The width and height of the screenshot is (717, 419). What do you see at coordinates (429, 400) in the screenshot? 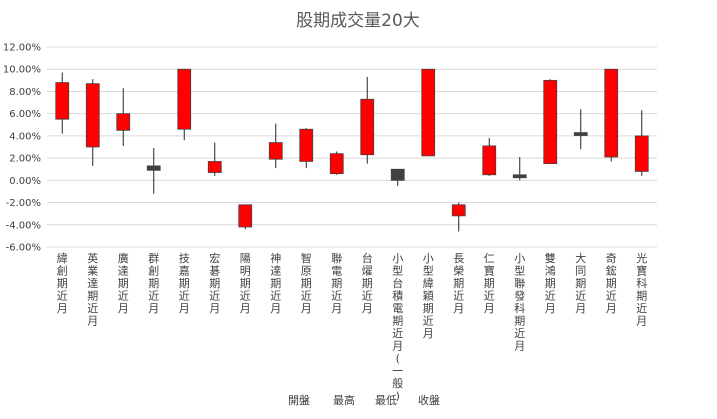
I see `legend-item: 收盤` at bounding box center [429, 400].